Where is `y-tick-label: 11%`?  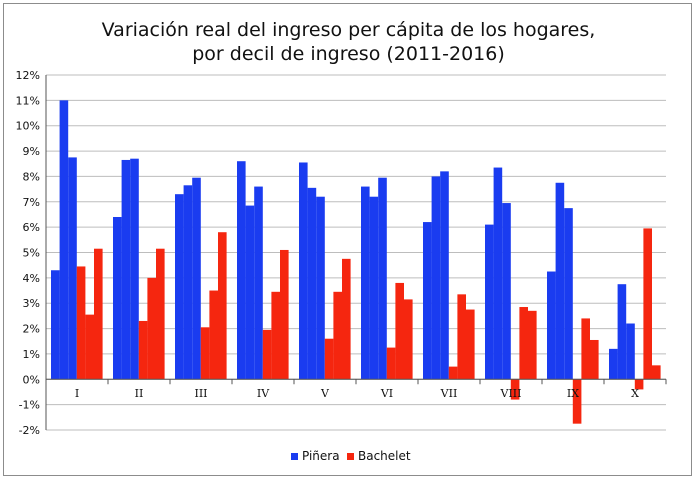 y-tick-label: 11% is located at coordinates (28, 100).